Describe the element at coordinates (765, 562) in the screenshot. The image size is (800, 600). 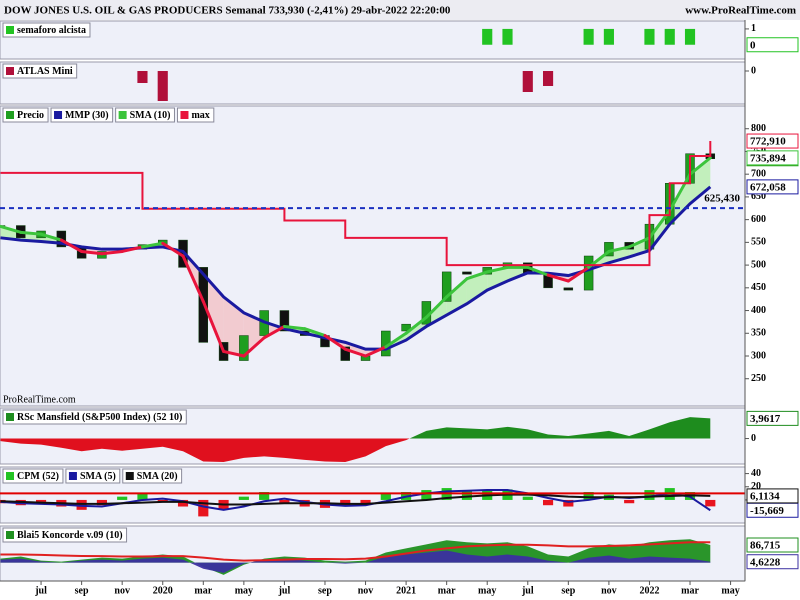
I see `value-label: 4,6228` at that location.